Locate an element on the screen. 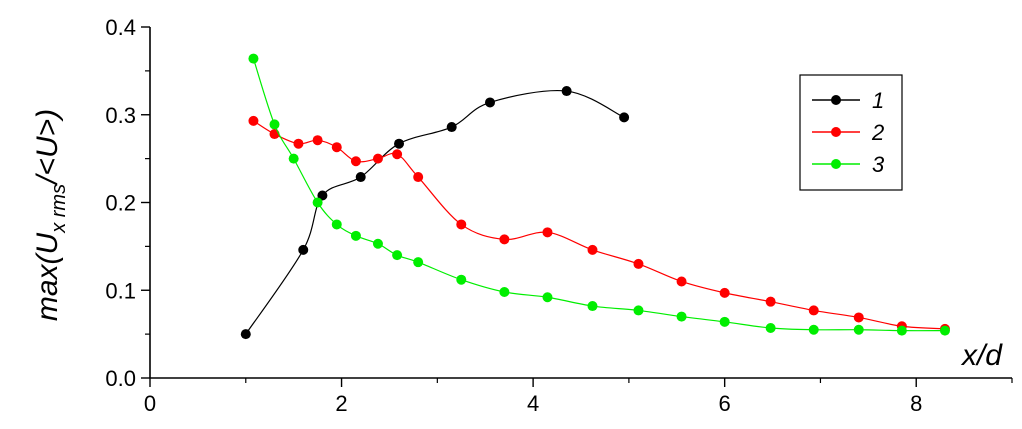 Image resolution: width=1022 pixels, height=429 pixels. legend-item-3: 3 is located at coordinates (848, 164).